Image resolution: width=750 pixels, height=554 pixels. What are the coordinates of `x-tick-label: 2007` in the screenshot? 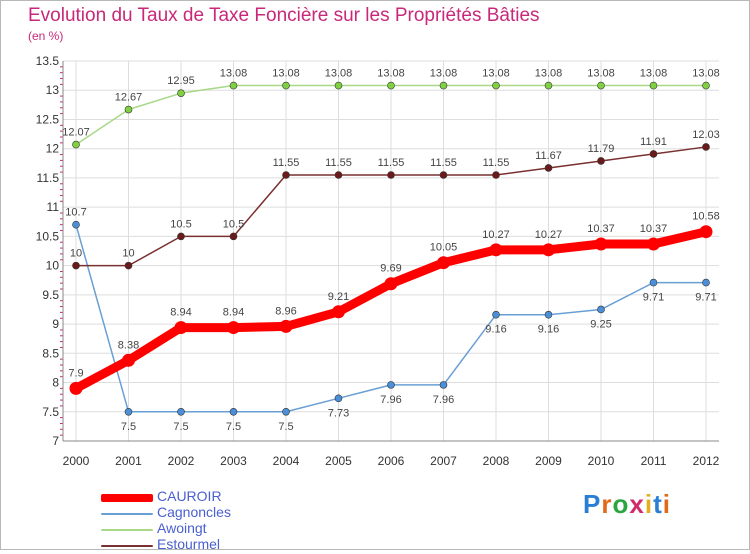 It's located at (443, 461).